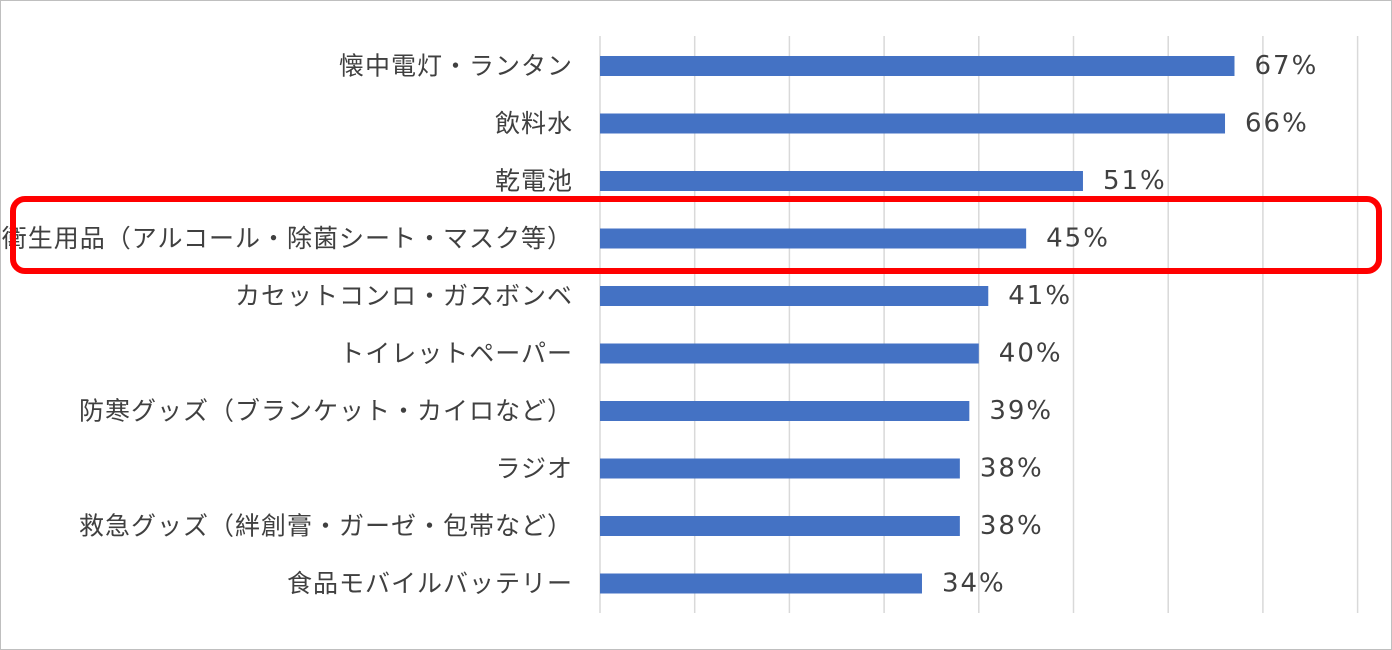 The image size is (1392, 650). Describe the element at coordinates (1031, 354) in the screenshot. I see `value-label: 40%` at that location.